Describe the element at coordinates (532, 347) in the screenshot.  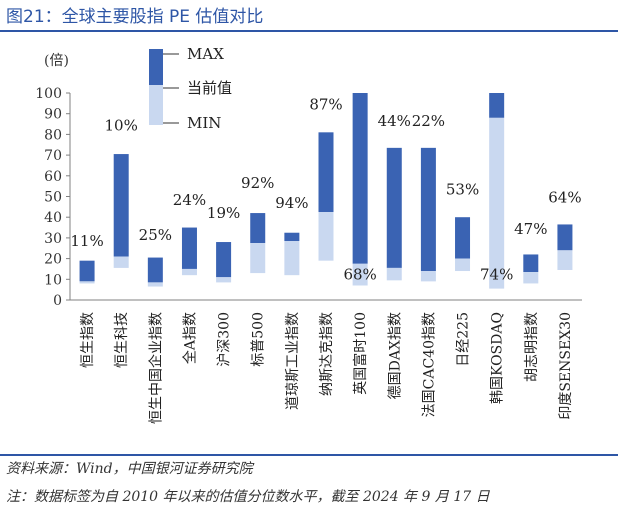
I see `category-label: 胡志明指数` at that location.